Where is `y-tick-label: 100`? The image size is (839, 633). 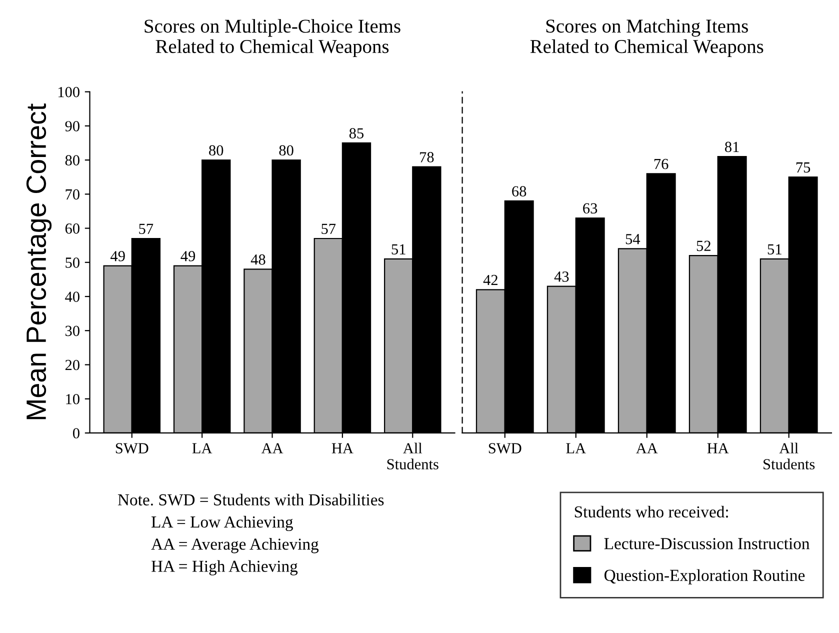
y-tick-label: 100 is located at coordinates (69, 92).